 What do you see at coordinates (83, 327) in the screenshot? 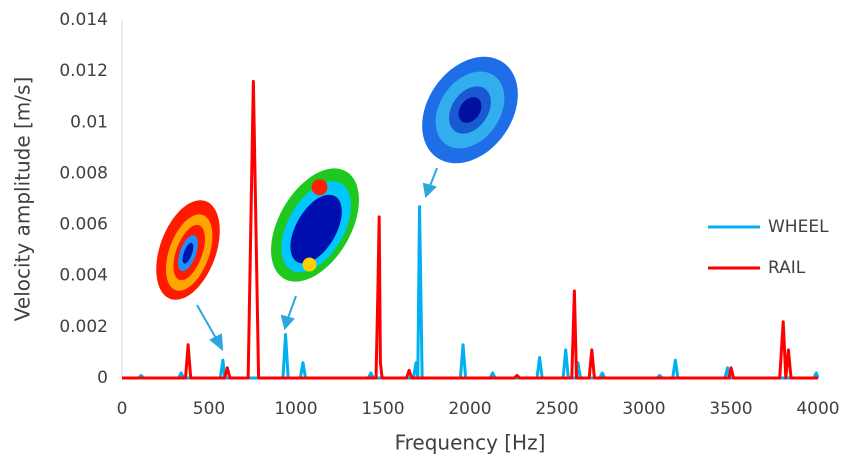
I see `y-tick-label: 0.002` at bounding box center [83, 327].